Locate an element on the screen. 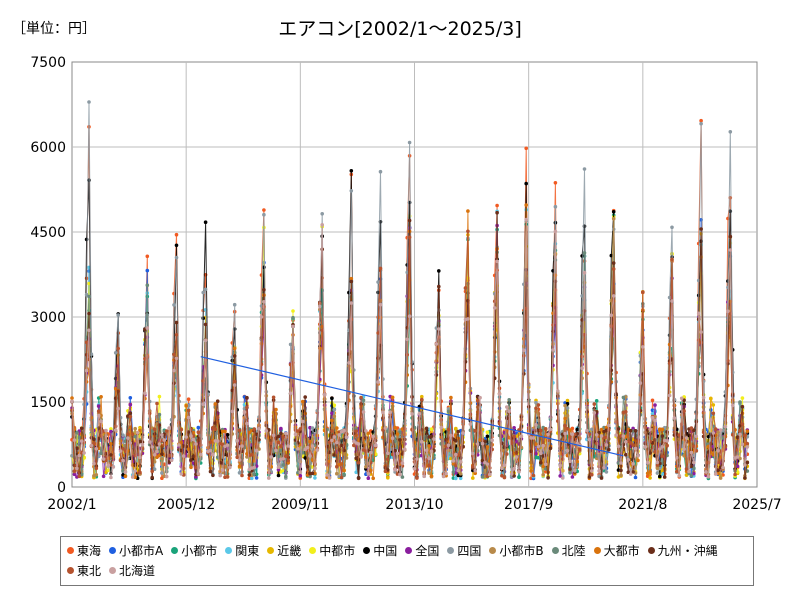  x-tick-label: 2005/12 is located at coordinates (186, 505).